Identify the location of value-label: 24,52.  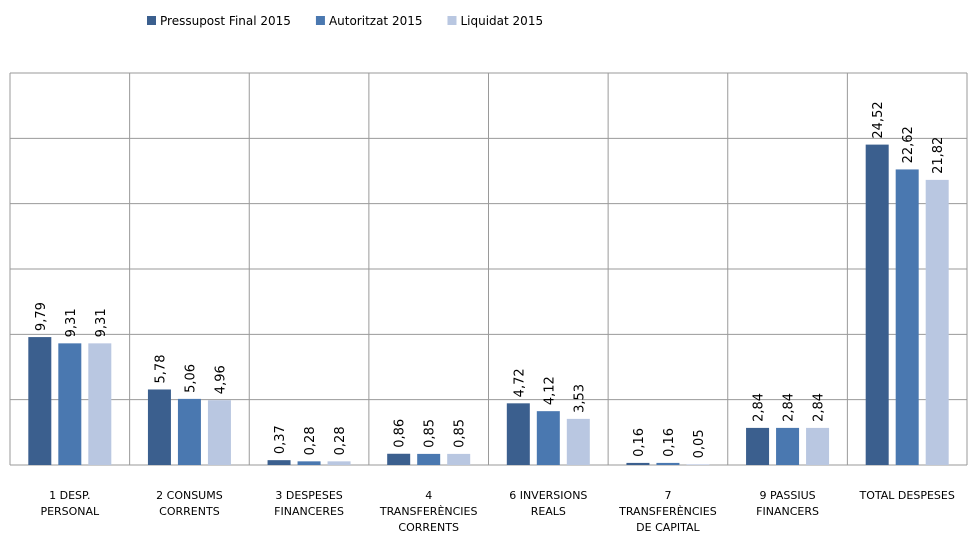
(878, 119).